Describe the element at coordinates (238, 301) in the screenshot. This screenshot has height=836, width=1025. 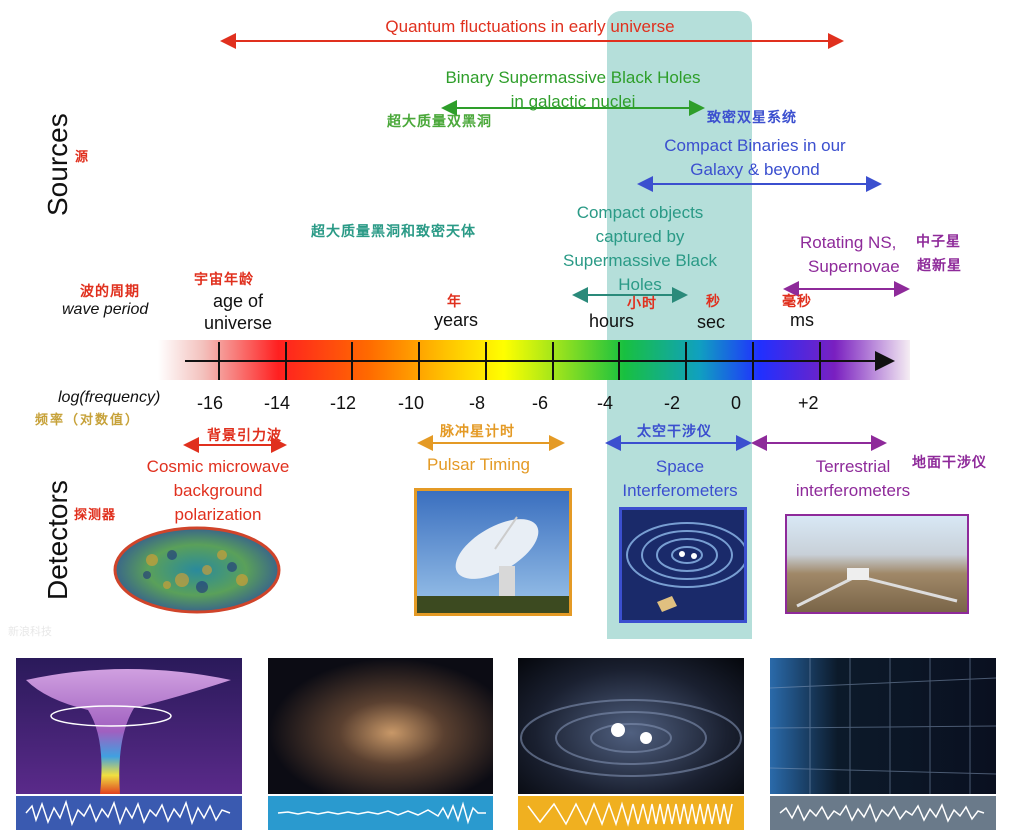
I see `period-age-line1: age of` at that location.